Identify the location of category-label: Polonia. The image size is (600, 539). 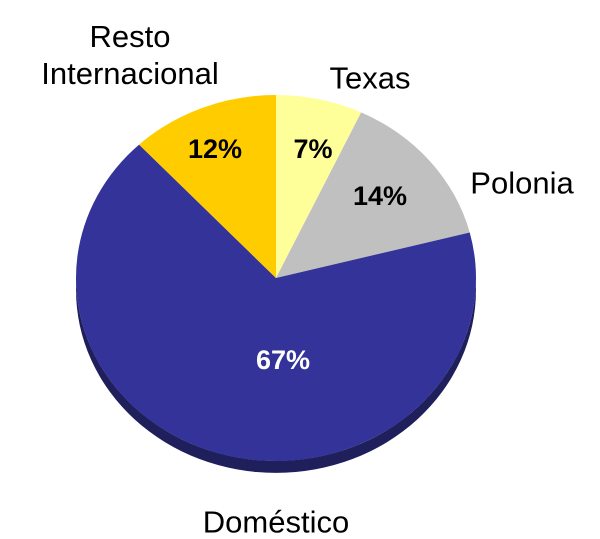
(522, 183).